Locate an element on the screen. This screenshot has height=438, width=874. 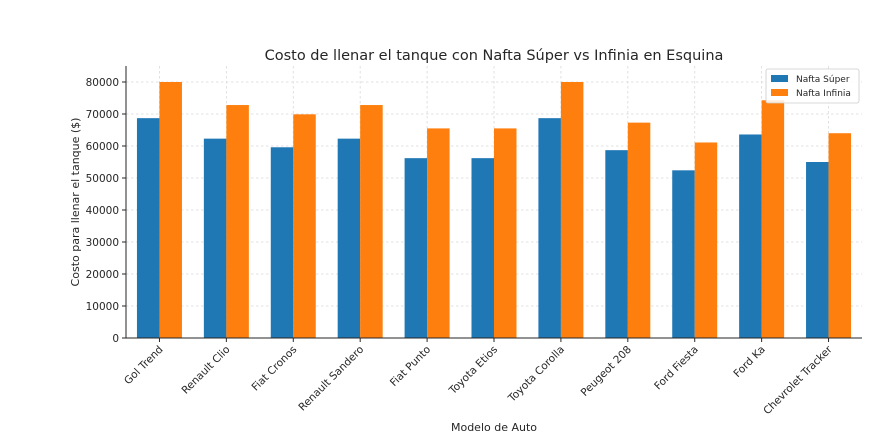
x-tick-label: Gol Trend is located at coordinates (144, 366).